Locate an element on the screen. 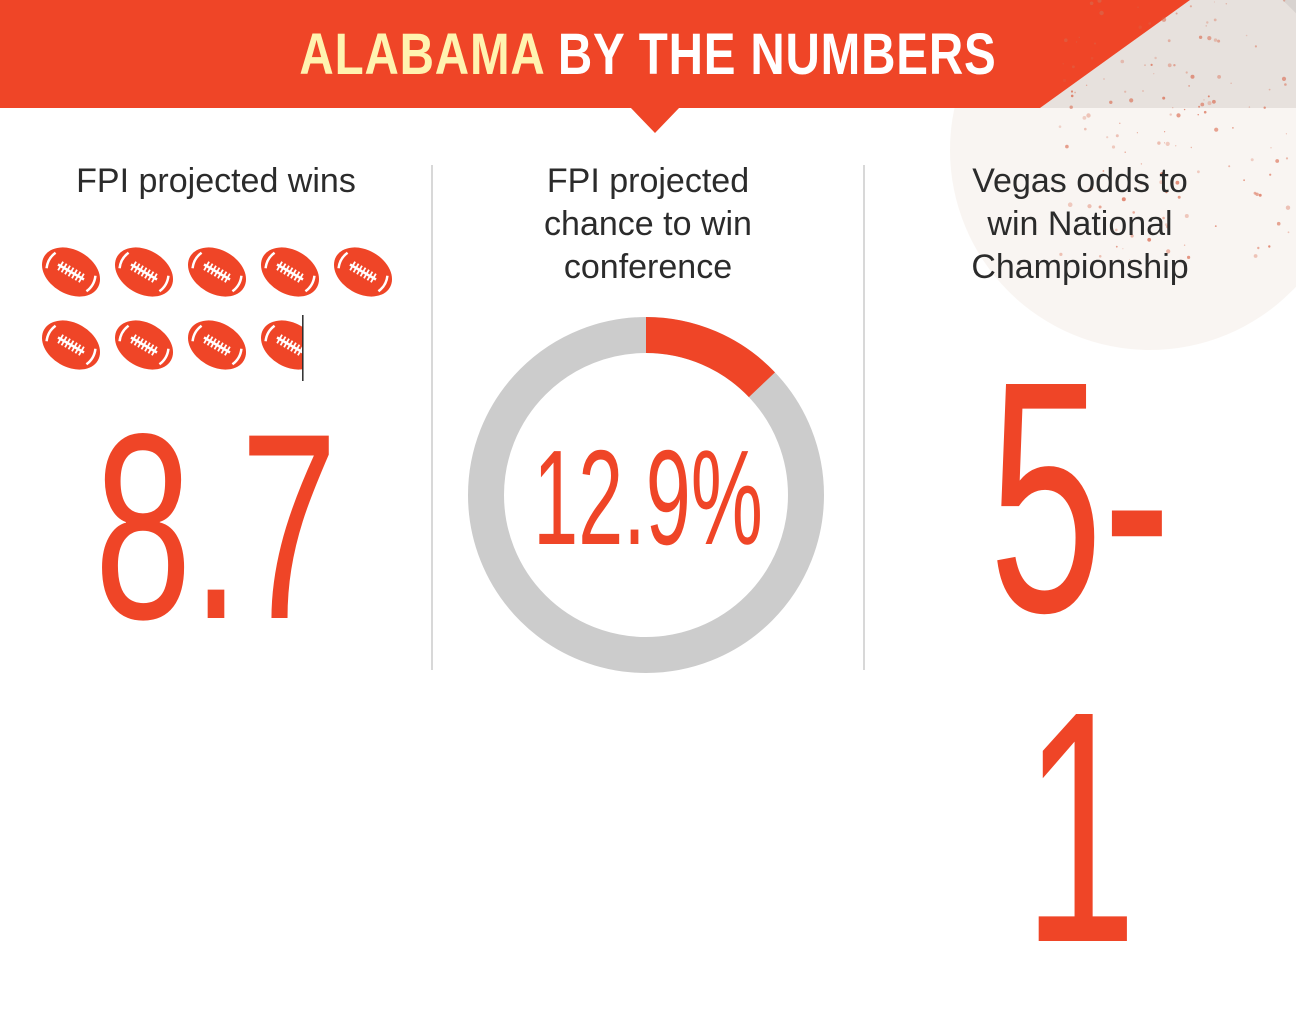 The image size is (1296, 1011). ring-percent-arc is located at coordinates (710, 357).